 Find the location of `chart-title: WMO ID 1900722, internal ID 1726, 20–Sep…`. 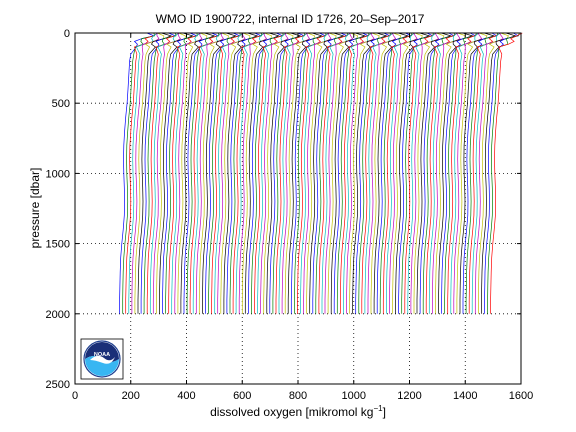

chart-title: WMO ID 1900722, internal ID 1726, 20–Sep… is located at coordinates (290, 19).